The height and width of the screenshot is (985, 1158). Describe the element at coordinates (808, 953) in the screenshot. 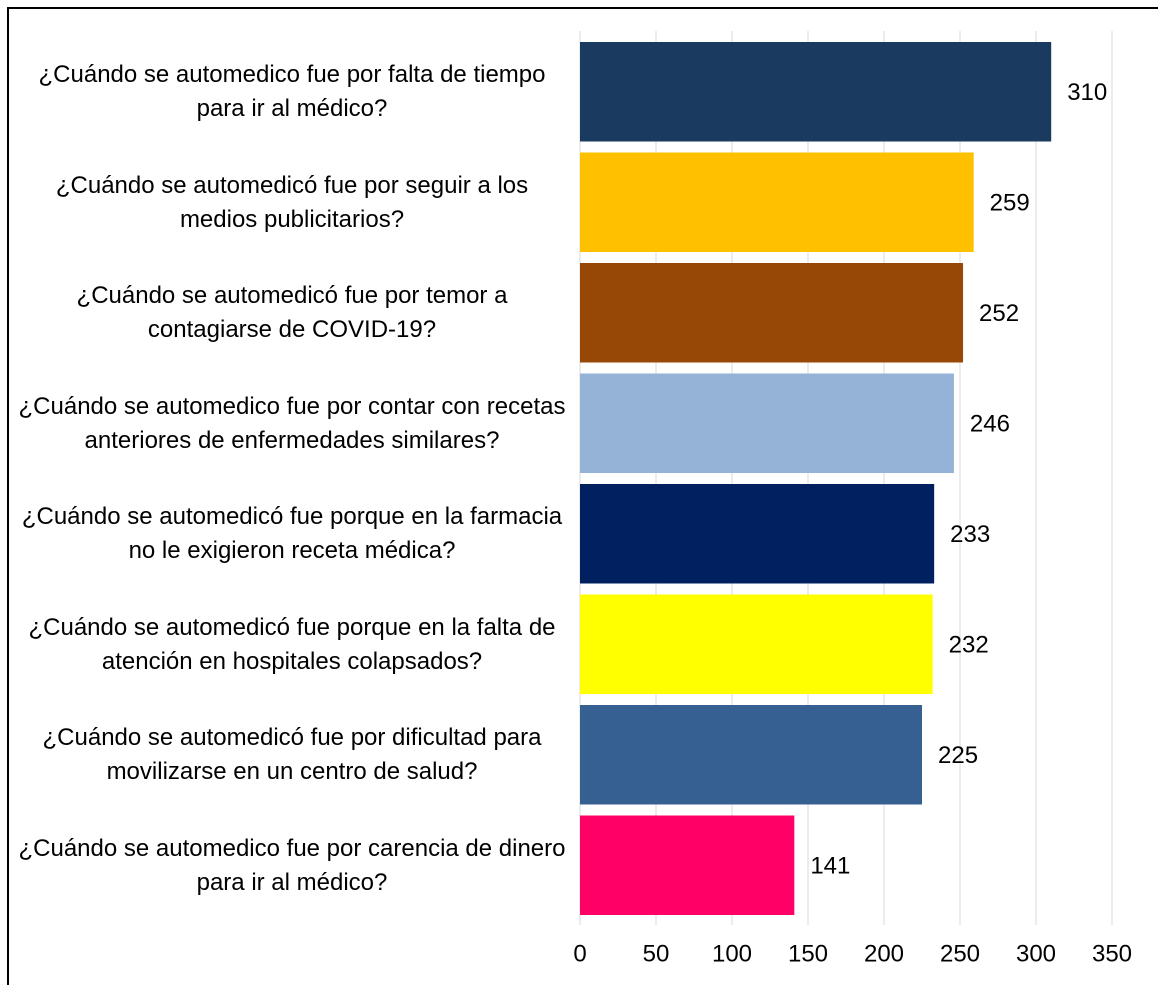

I see `x-tick-label: 150` at that location.